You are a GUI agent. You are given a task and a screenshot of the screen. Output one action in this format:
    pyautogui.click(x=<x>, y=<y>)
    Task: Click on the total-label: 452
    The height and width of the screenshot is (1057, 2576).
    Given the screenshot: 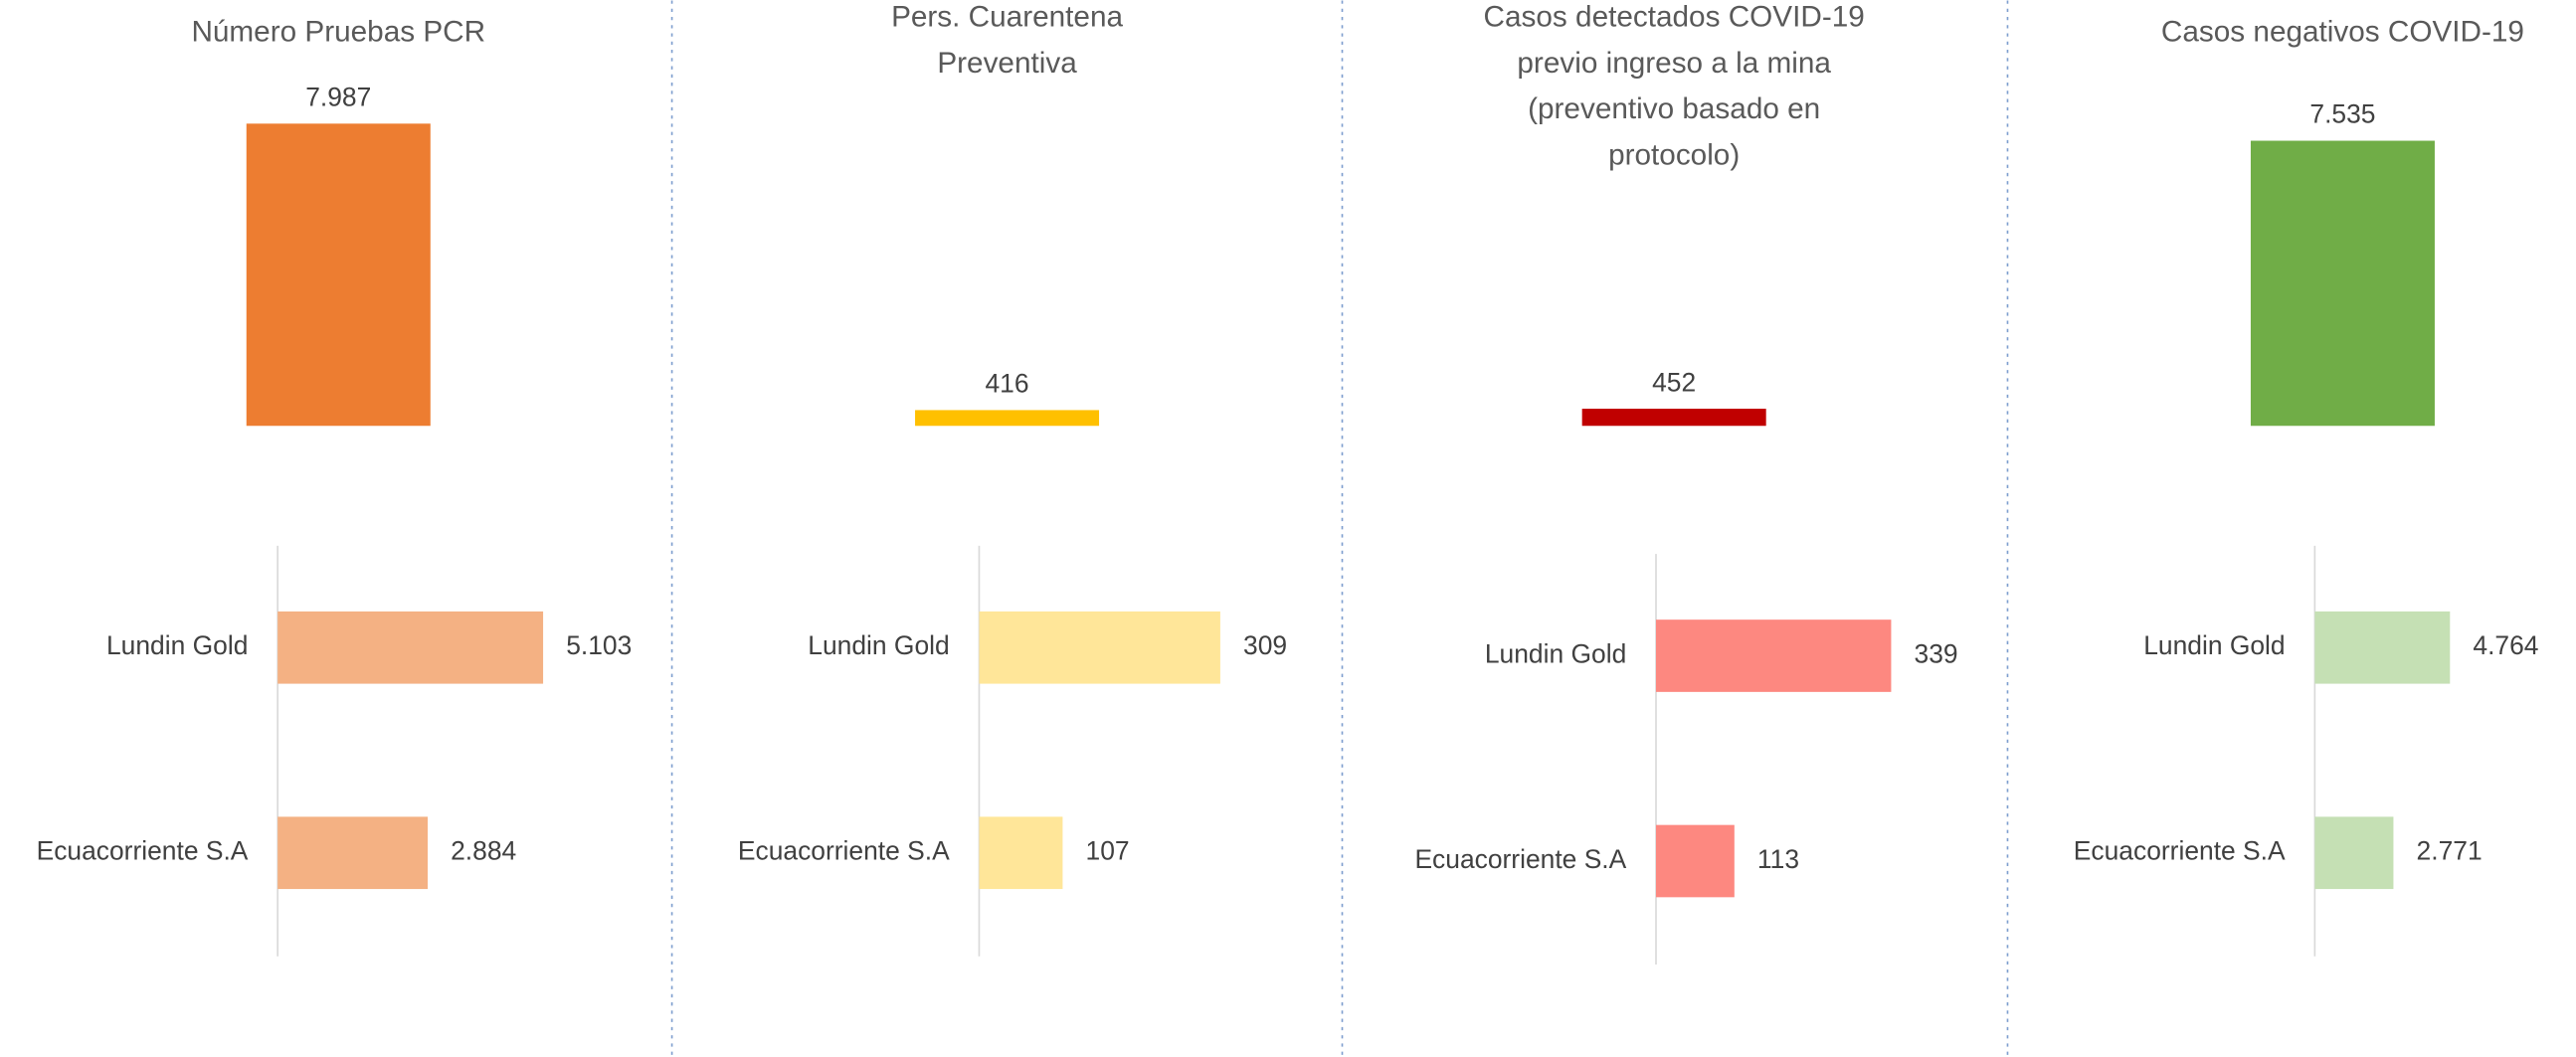 What is the action you would take?
    pyautogui.click(x=1674, y=382)
    